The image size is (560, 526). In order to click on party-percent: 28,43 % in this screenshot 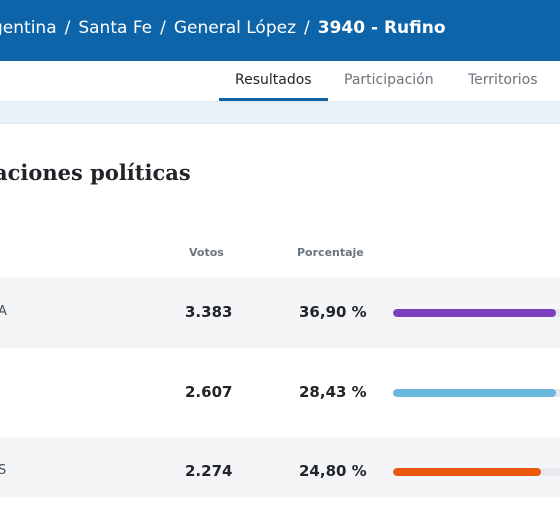, I will do `click(333, 392)`.